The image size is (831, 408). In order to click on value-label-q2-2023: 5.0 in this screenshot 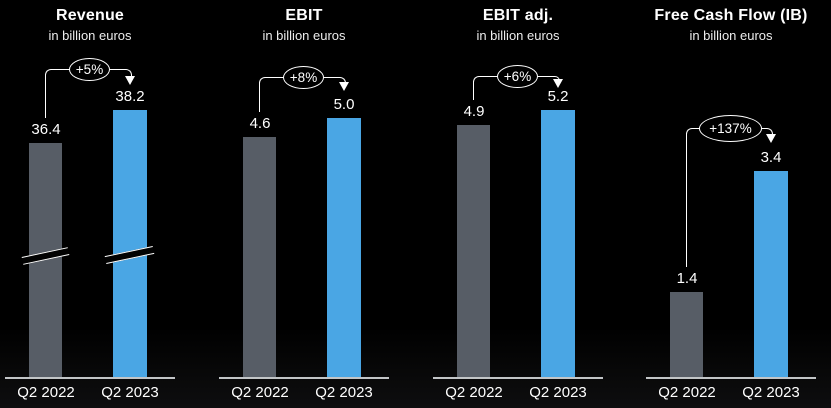, I will do `click(344, 104)`.